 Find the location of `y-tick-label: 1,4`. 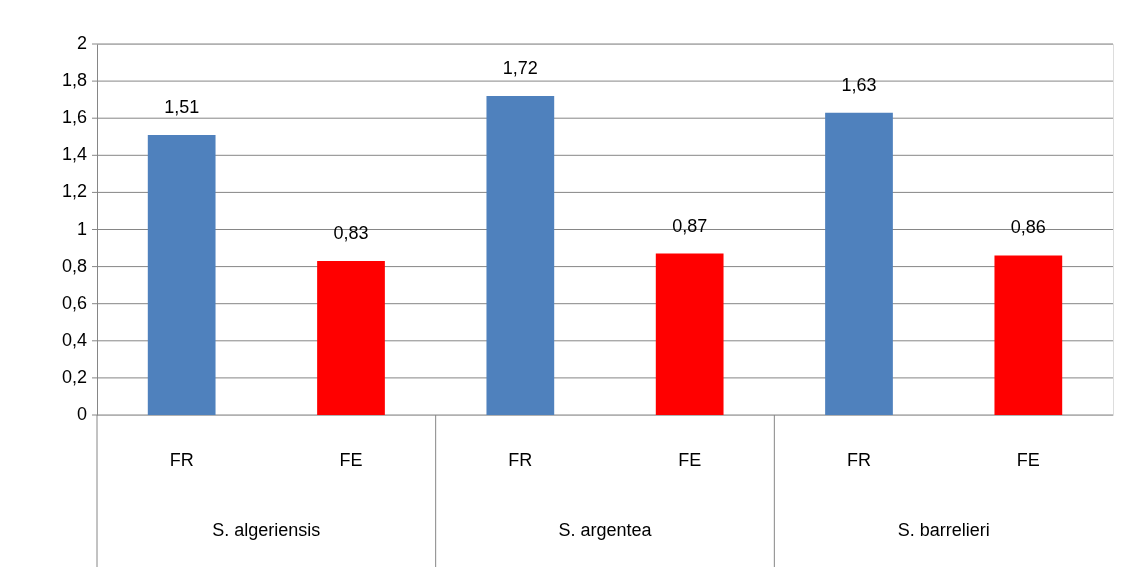

y-tick-label: 1,4 is located at coordinates (74, 154).